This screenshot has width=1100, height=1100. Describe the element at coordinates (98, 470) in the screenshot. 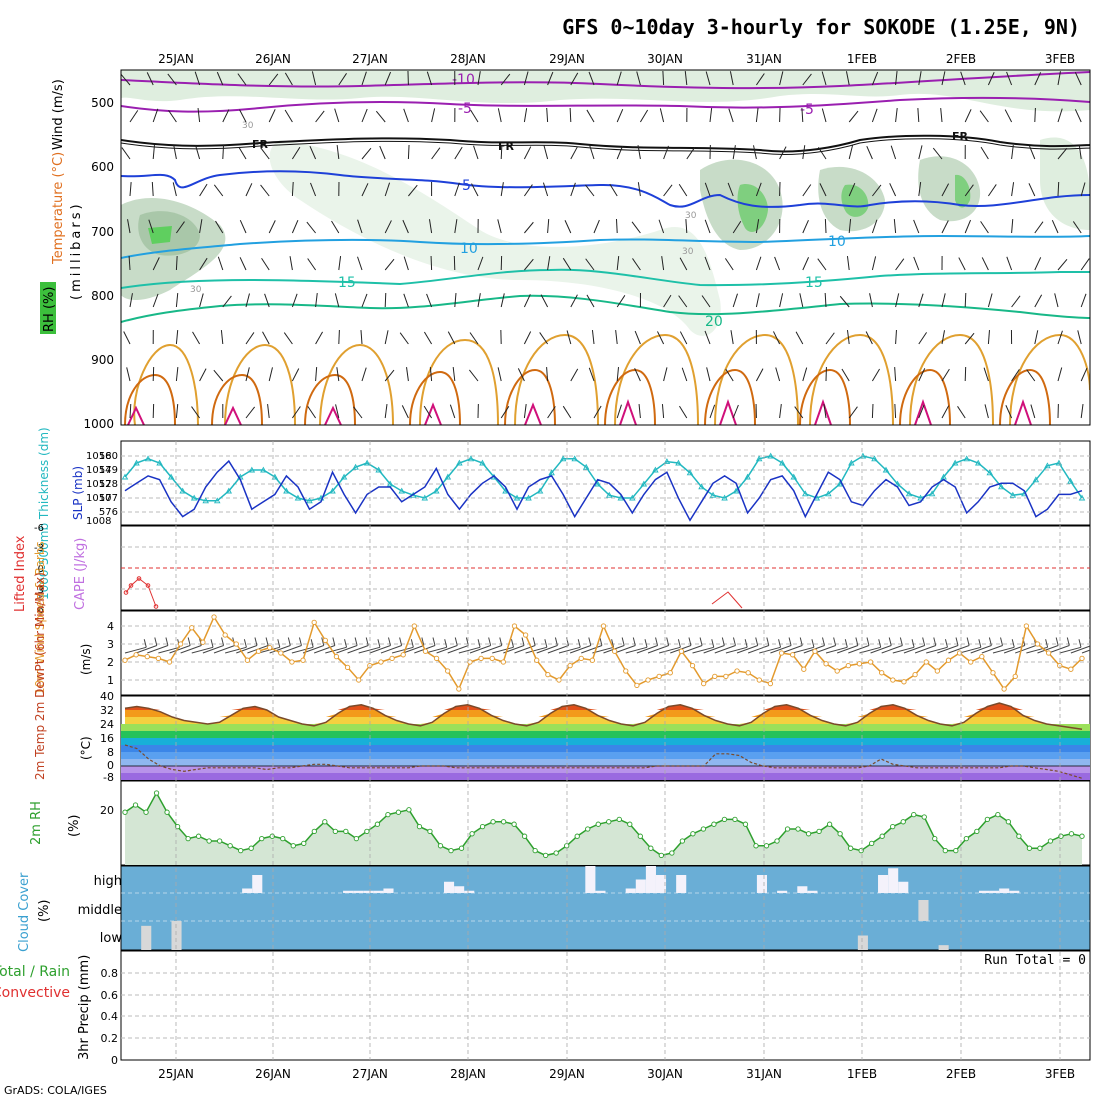

I see `slp-tick: 1014` at that location.